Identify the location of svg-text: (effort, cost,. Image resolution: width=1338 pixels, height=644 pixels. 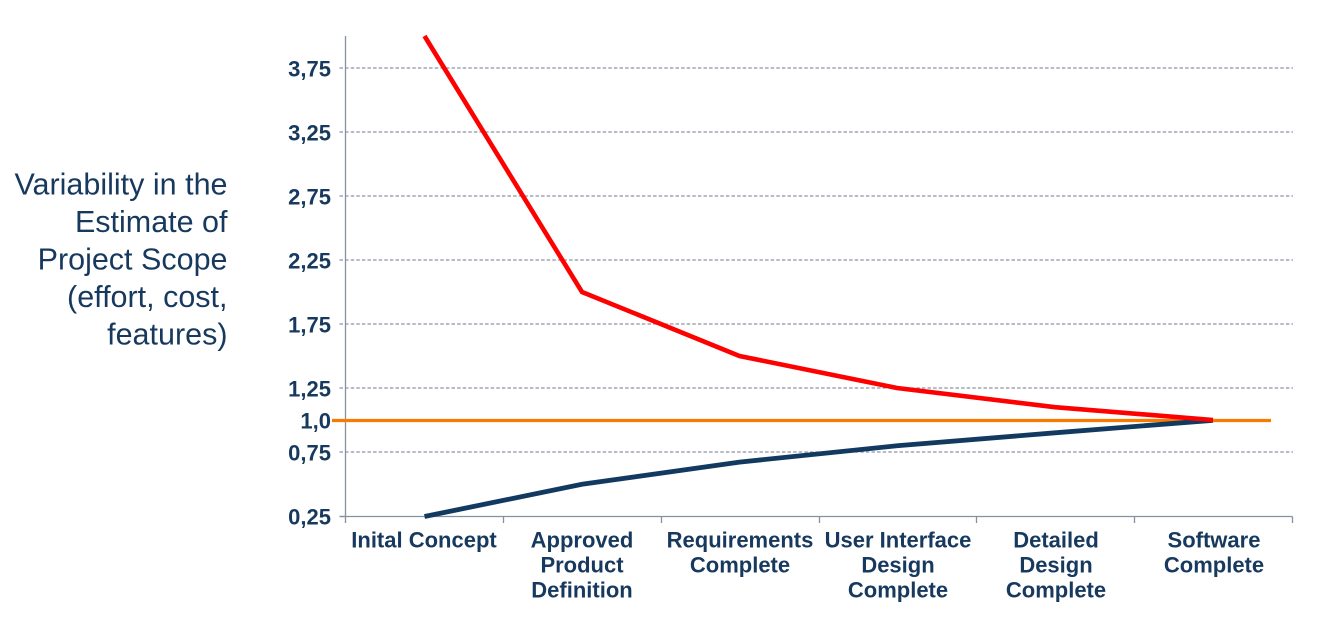
(147, 297).